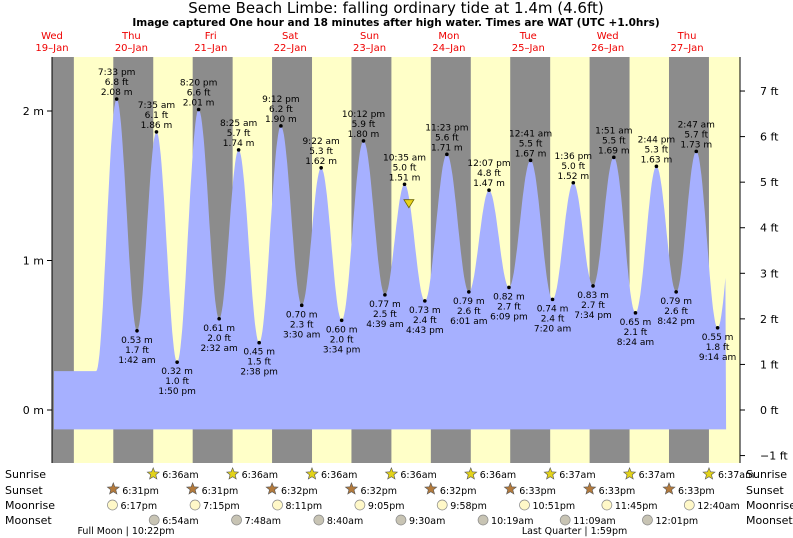 Image resolution: width=793 pixels, height=538 pixels. I want to click on high-tide-time: 1:36 pm, so click(574, 157).